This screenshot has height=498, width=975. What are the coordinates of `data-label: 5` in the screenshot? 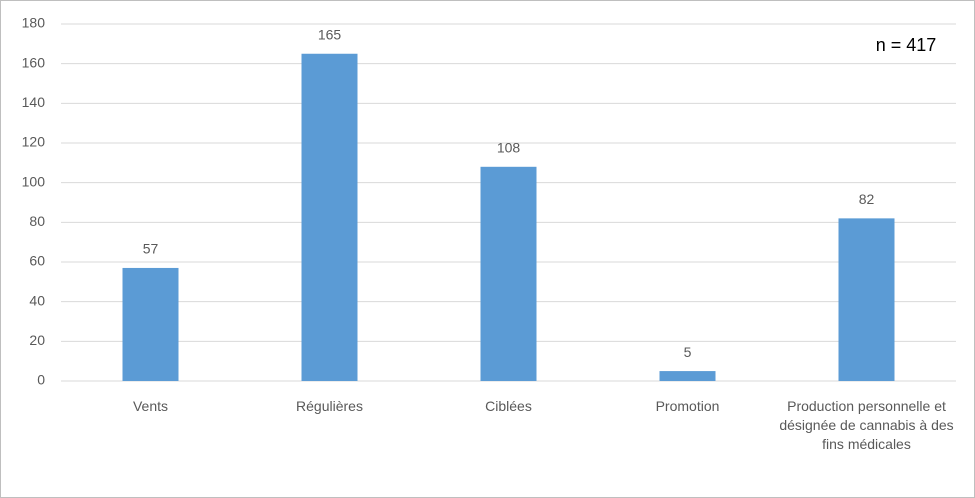 It's located at (688, 352).